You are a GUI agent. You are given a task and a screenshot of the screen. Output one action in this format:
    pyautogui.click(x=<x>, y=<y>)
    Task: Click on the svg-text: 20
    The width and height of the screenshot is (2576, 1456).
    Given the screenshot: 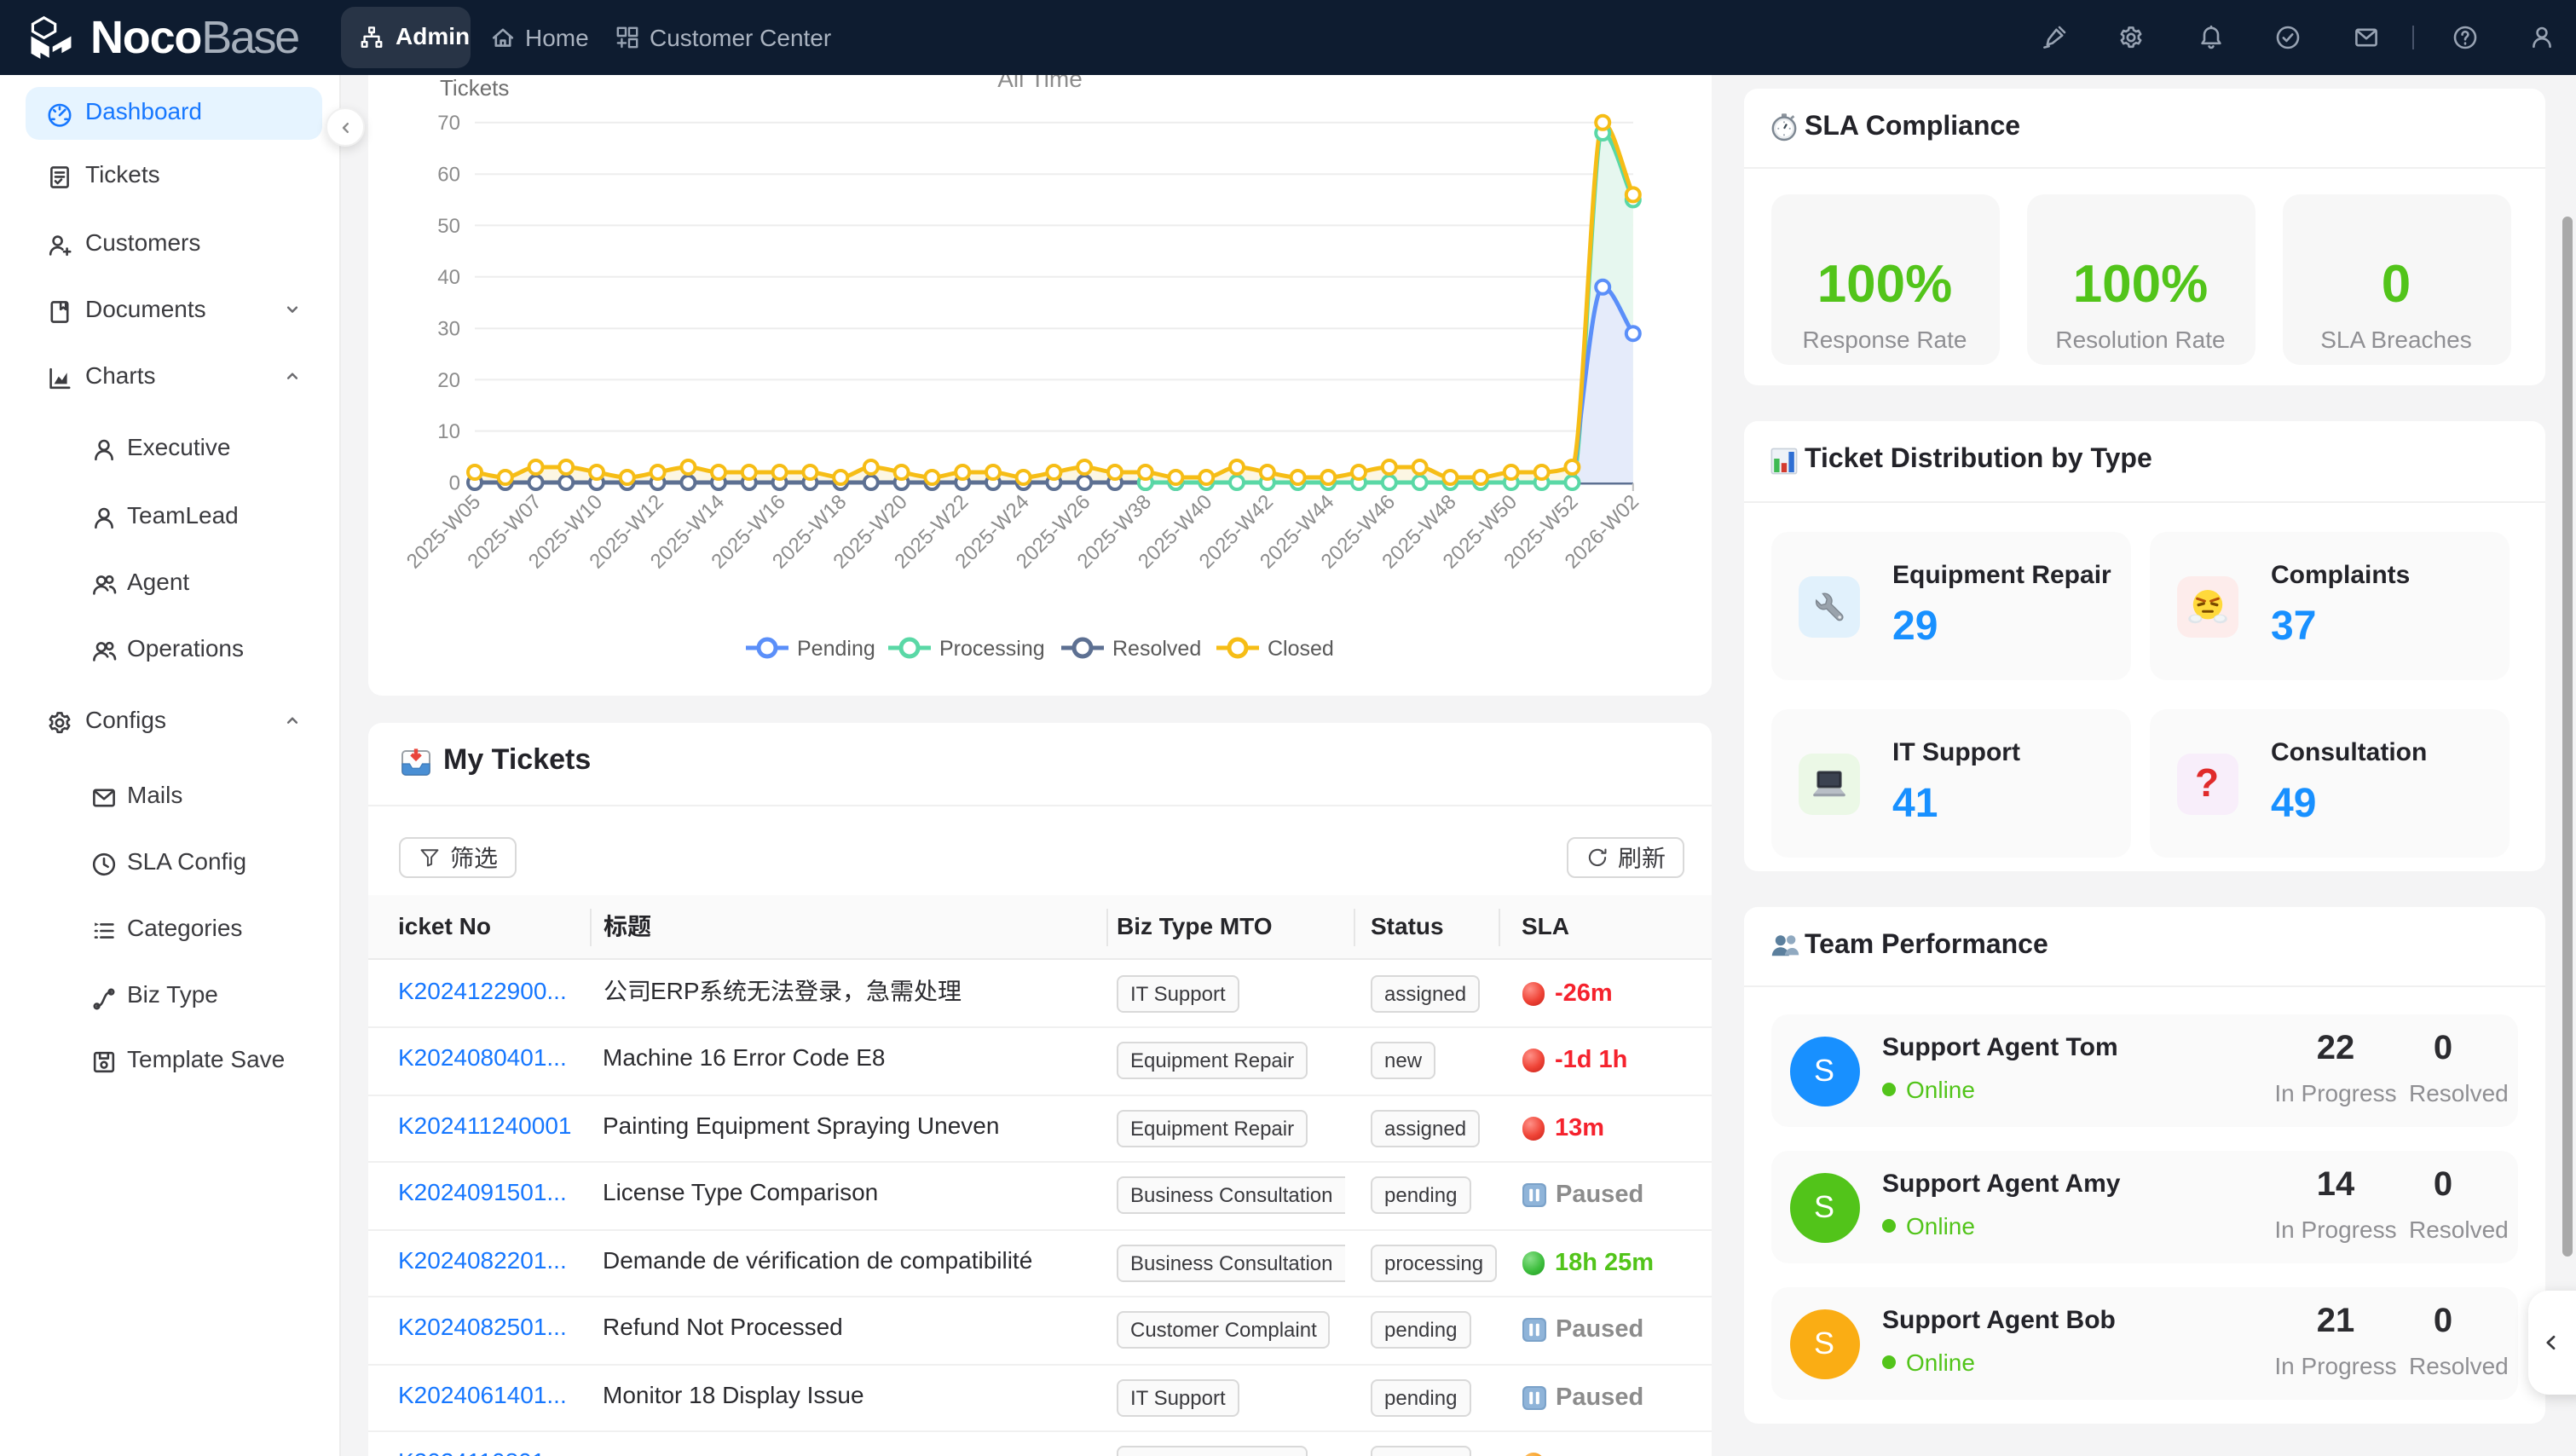 What is the action you would take?
    pyautogui.click(x=448, y=380)
    